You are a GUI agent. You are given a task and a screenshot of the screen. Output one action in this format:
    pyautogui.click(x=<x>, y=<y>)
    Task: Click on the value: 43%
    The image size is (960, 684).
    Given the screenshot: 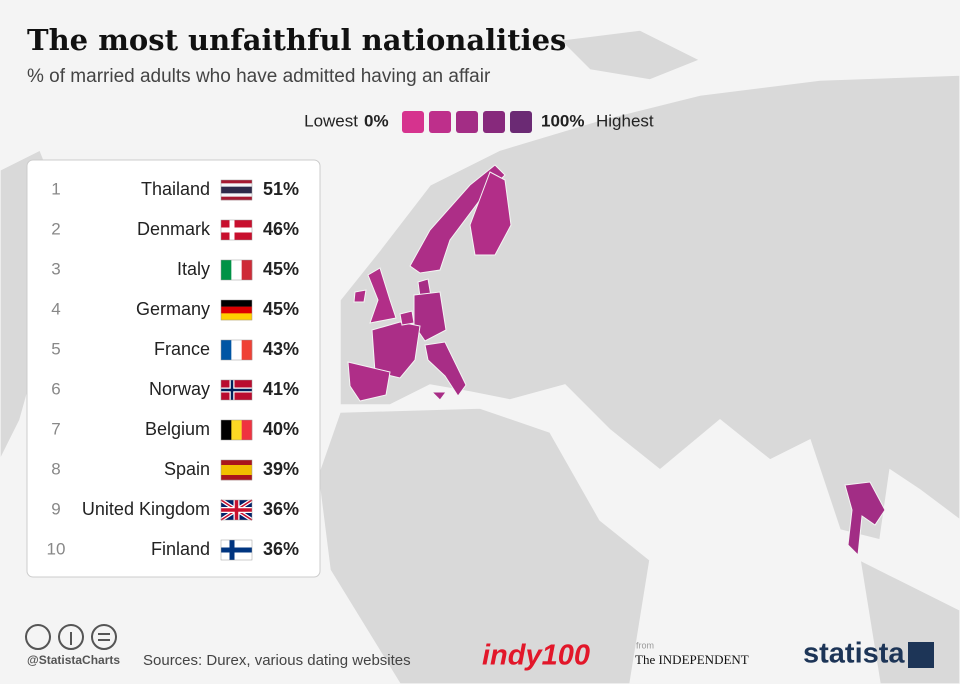 What is the action you would take?
    pyautogui.click(x=281, y=349)
    